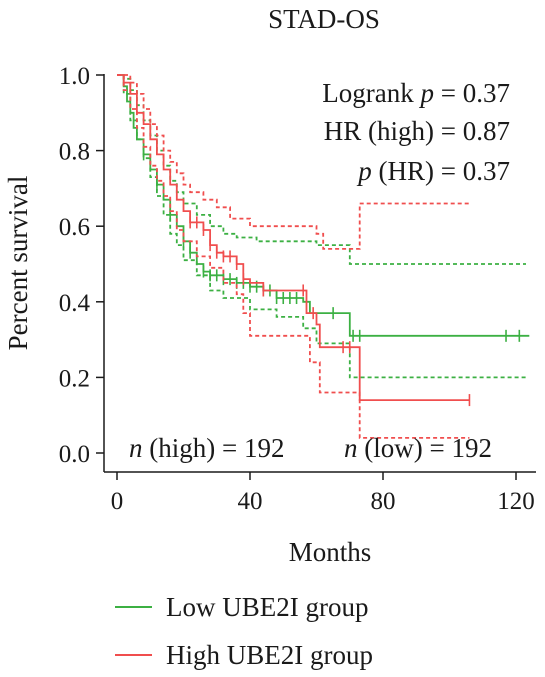 The image size is (545, 677). Describe the element at coordinates (418, 448) in the screenshot. I see `n-low-annotation: n (low) = 192` at that location.